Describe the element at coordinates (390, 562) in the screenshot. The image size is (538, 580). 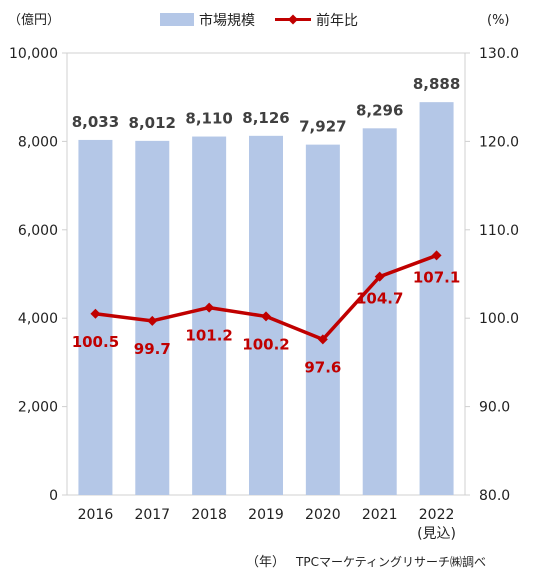
I see `source-note: TPCマーケティングリサーチ㈱調べ` at that location.